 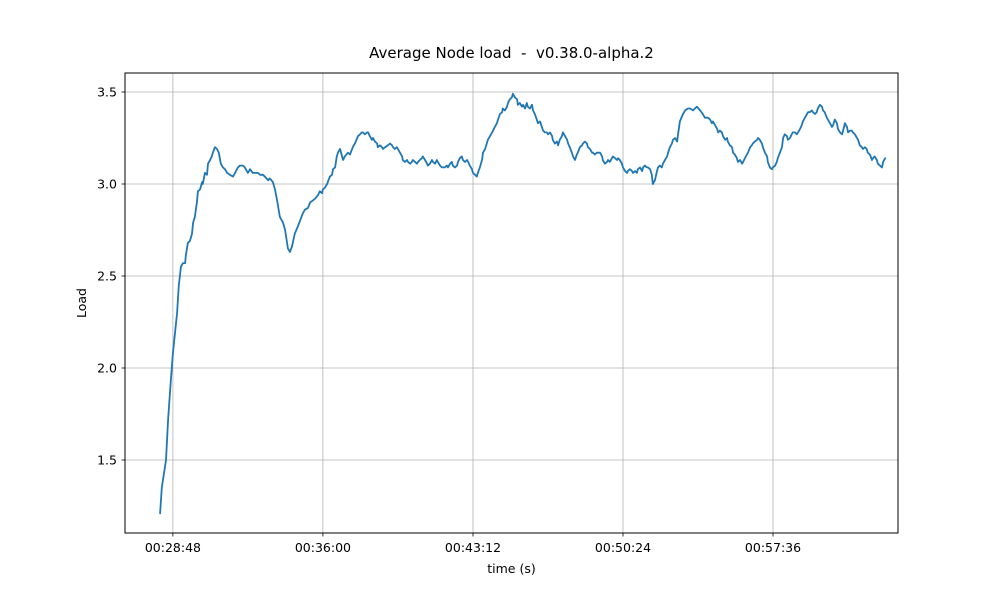 What do you see at coordinates (107, 276) in the screenshot?
I see `y-tick-label: 2.5` at bounding box center [107, 276].